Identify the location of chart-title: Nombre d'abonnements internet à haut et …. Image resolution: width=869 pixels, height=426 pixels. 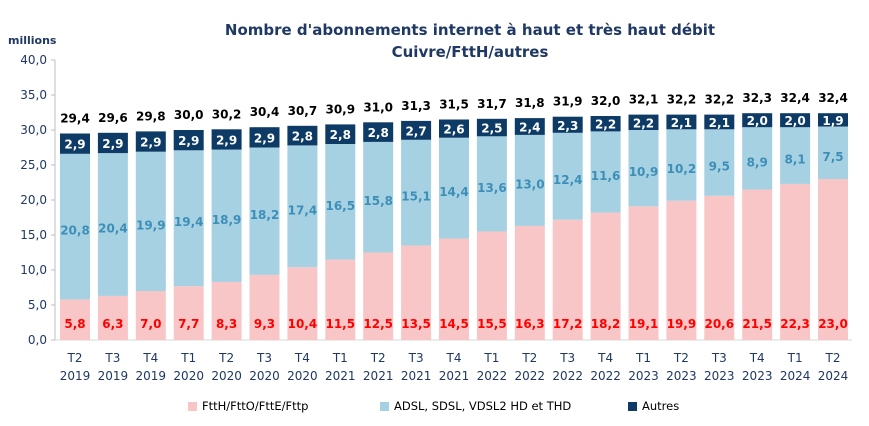
(470, 30).